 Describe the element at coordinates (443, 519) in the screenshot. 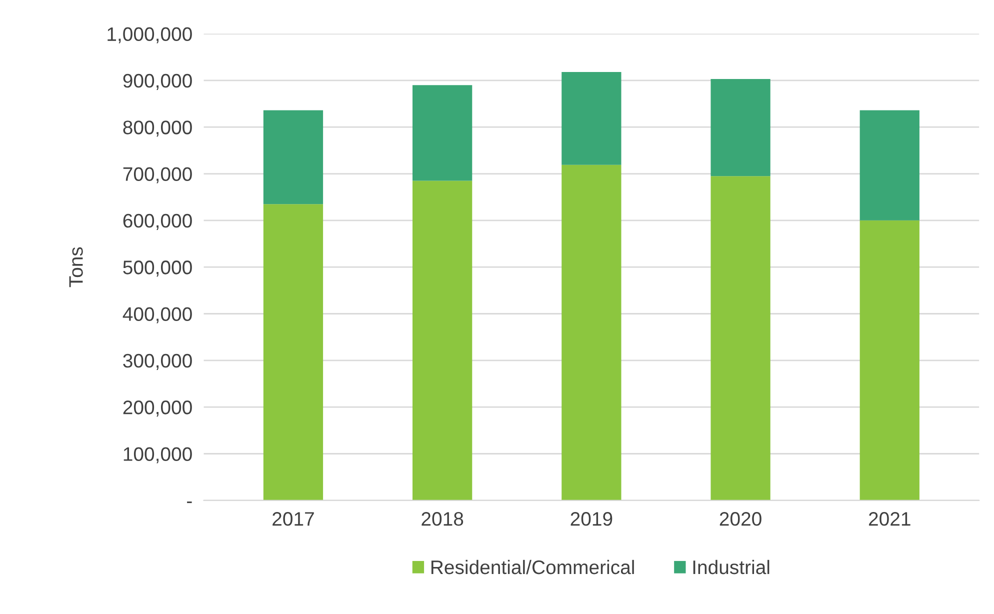

I see `x-tick-label: 2018` at that location.